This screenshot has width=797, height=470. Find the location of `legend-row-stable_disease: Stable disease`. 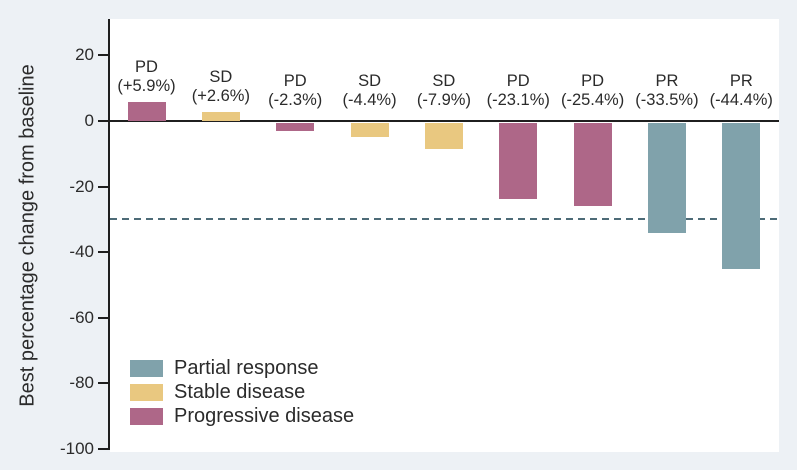

legend-row-stable_disease: Stable disease is located at coordinates (242, 392).